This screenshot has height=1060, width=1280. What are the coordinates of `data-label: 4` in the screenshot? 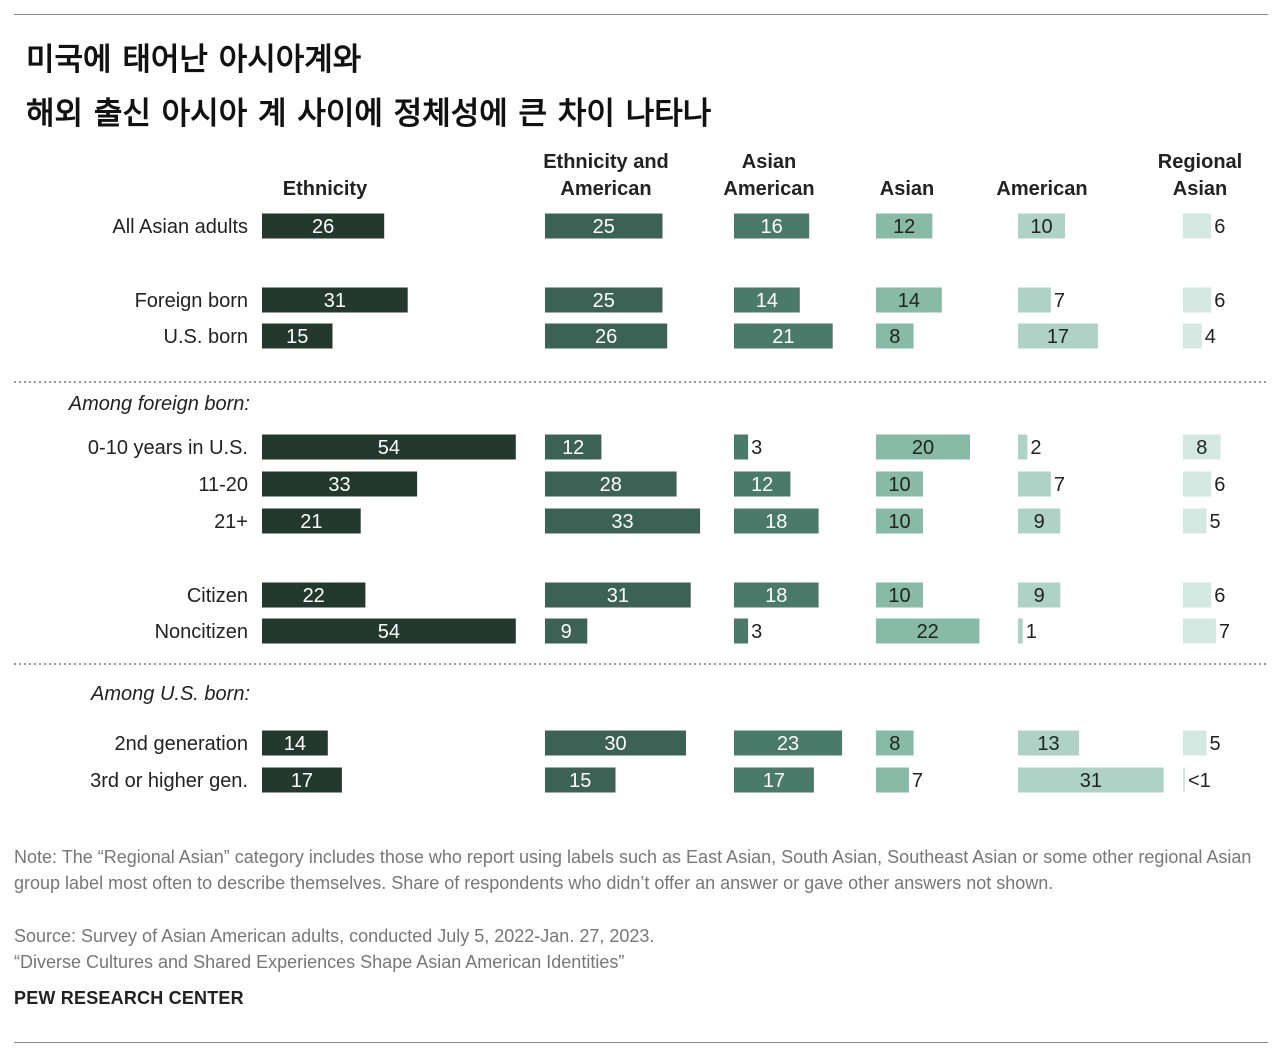 It's located at (1210, 337).